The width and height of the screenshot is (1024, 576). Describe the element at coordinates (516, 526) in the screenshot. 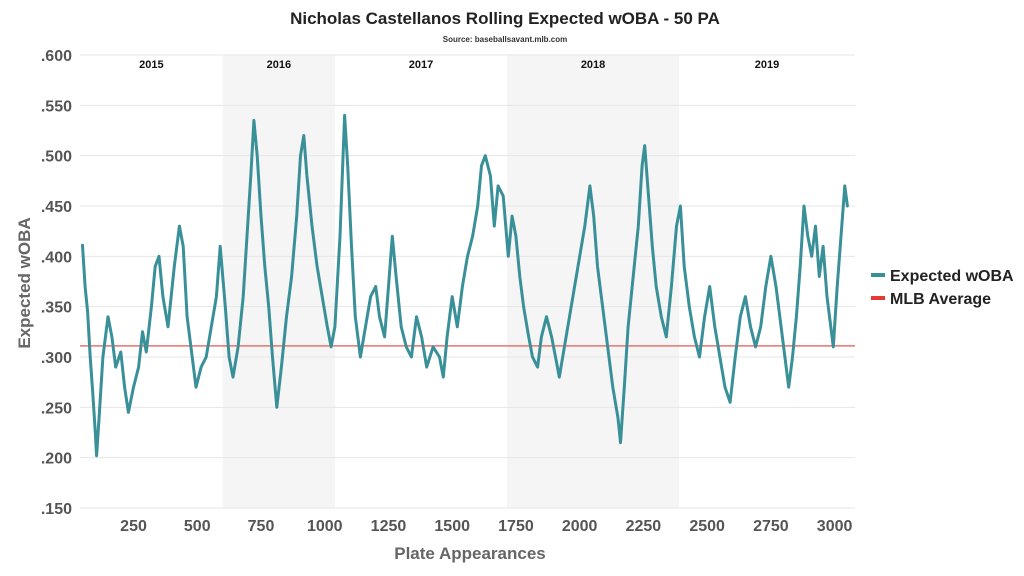

I see `x-tick-label: 1750` at that location.